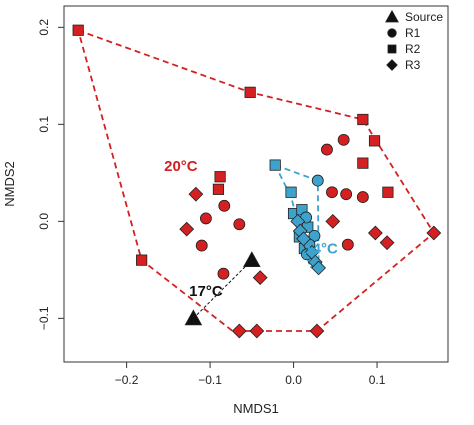 The width and height of the screenshot is (474, 425). I want to click on legend: Source R1 R2 R3, so click(414, 40).